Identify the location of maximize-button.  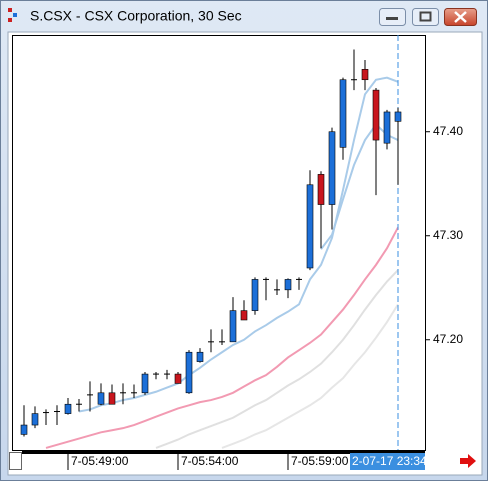
(425, 17).